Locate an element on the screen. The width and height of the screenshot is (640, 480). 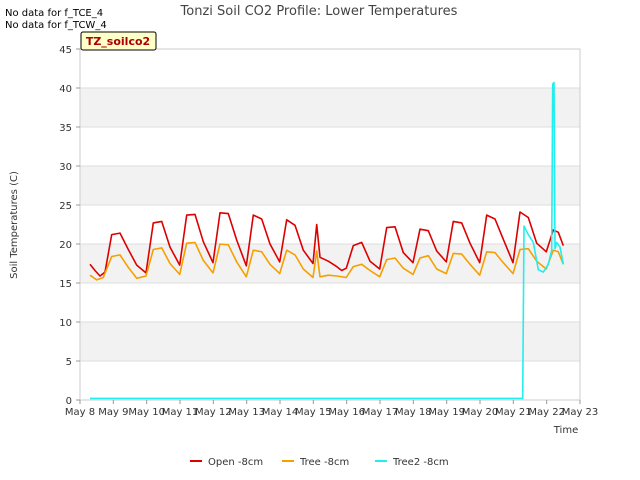
x-tick-label: May 14 is located at coordinates (280, 412).